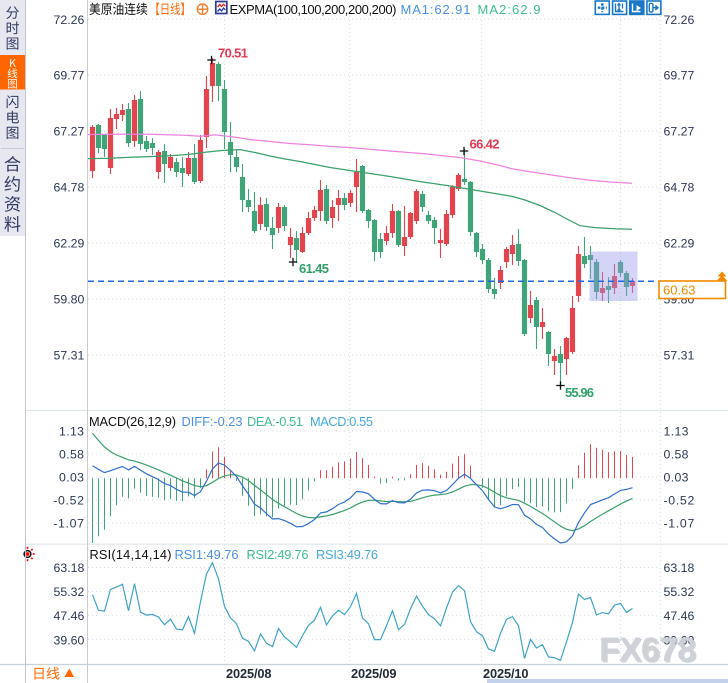 Image resolution: width=728 pixels, height=683 pixels. I want to click on svg-text: MA1:62.91, so click(436, 9).